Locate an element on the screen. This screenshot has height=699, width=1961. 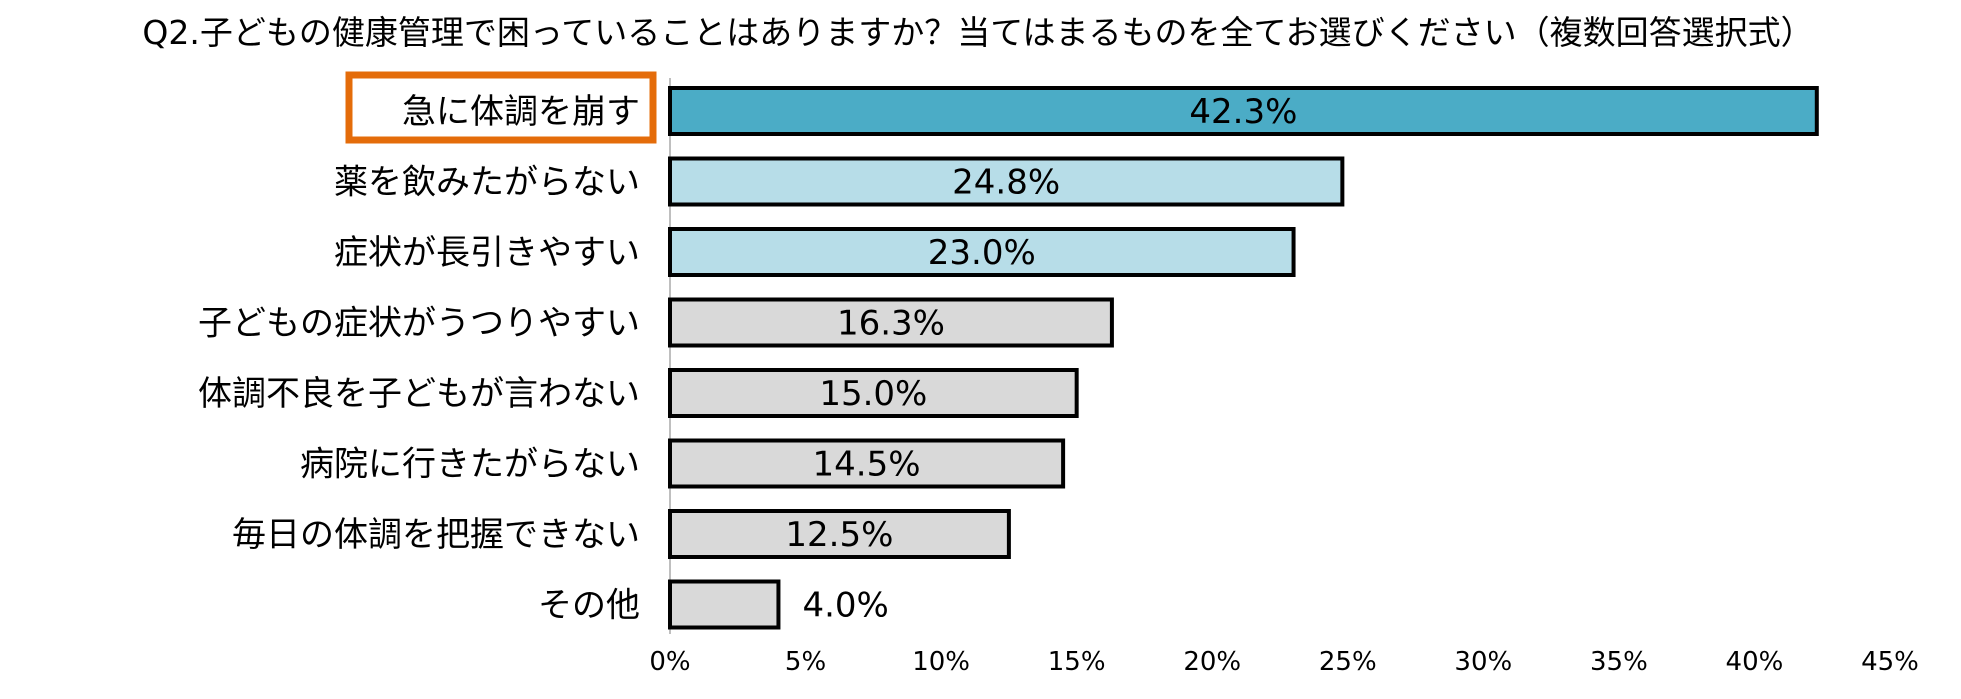
category-label-4: 子どもの症状がうつりやすい is located at coordinates (419, 324).